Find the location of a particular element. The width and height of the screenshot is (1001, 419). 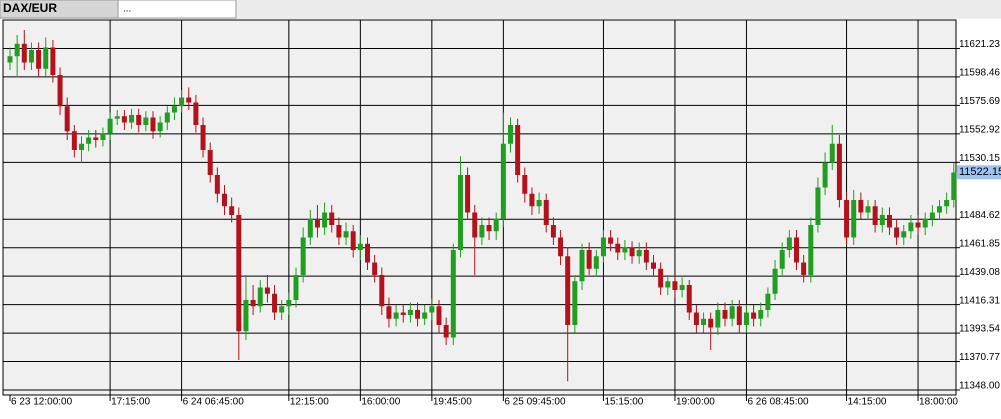

tab is located at coordinates (177, 9).